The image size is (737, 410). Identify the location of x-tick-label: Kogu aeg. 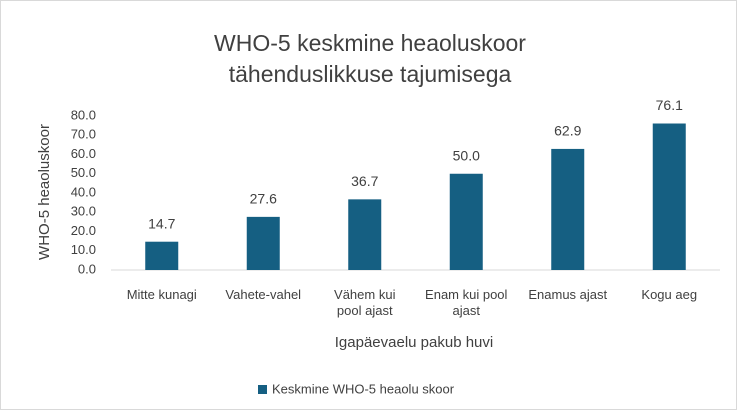
(669, 294).